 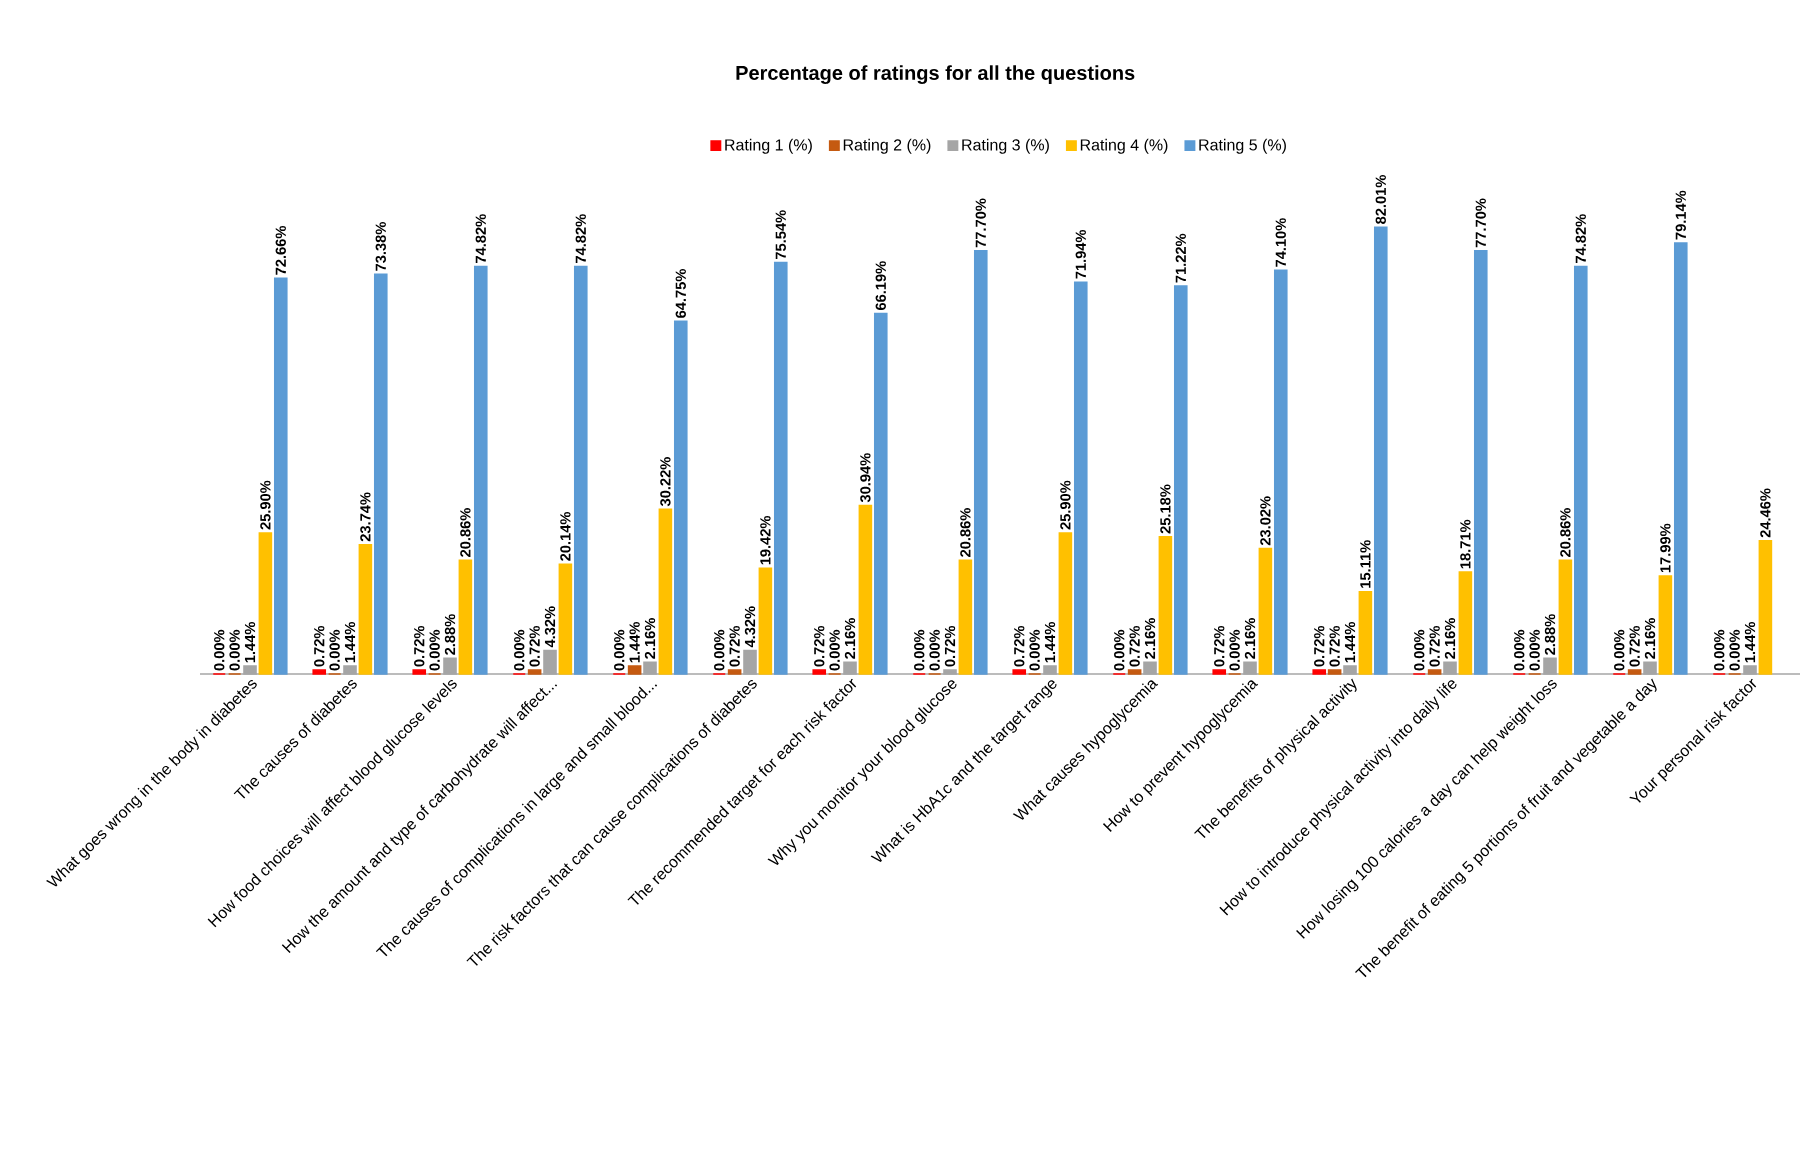 I want to click on data-label: 71.94%, so click(x=1080, y=254).